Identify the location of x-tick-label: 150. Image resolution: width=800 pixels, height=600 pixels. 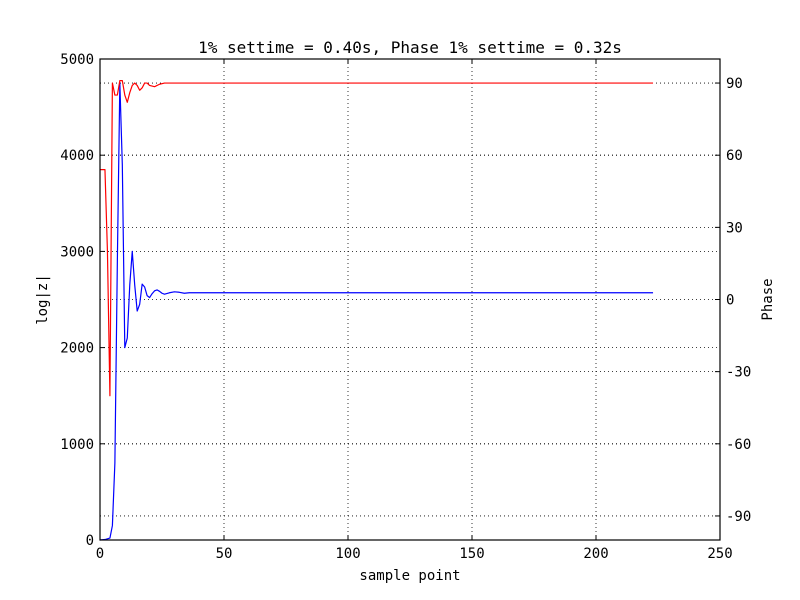
(471, 554).